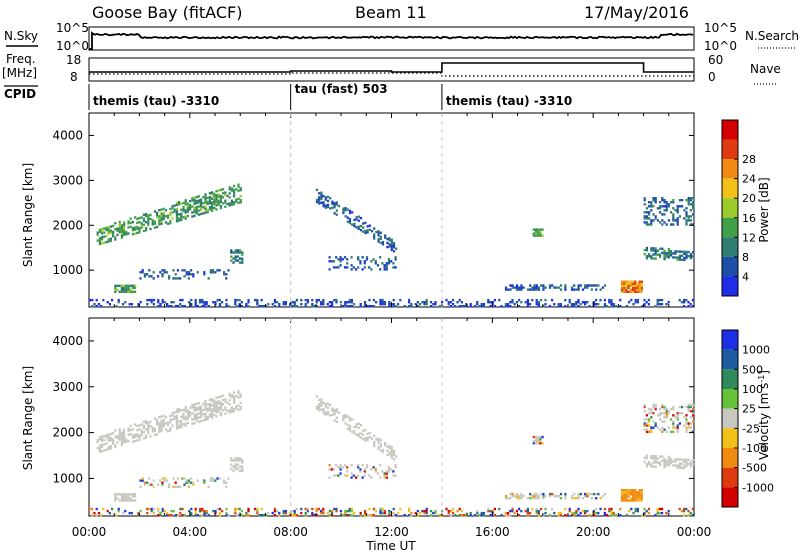  Describe the element at coordinates (492, 532) in the screenshot. I see `x-tick-label: 16:00` at that location.